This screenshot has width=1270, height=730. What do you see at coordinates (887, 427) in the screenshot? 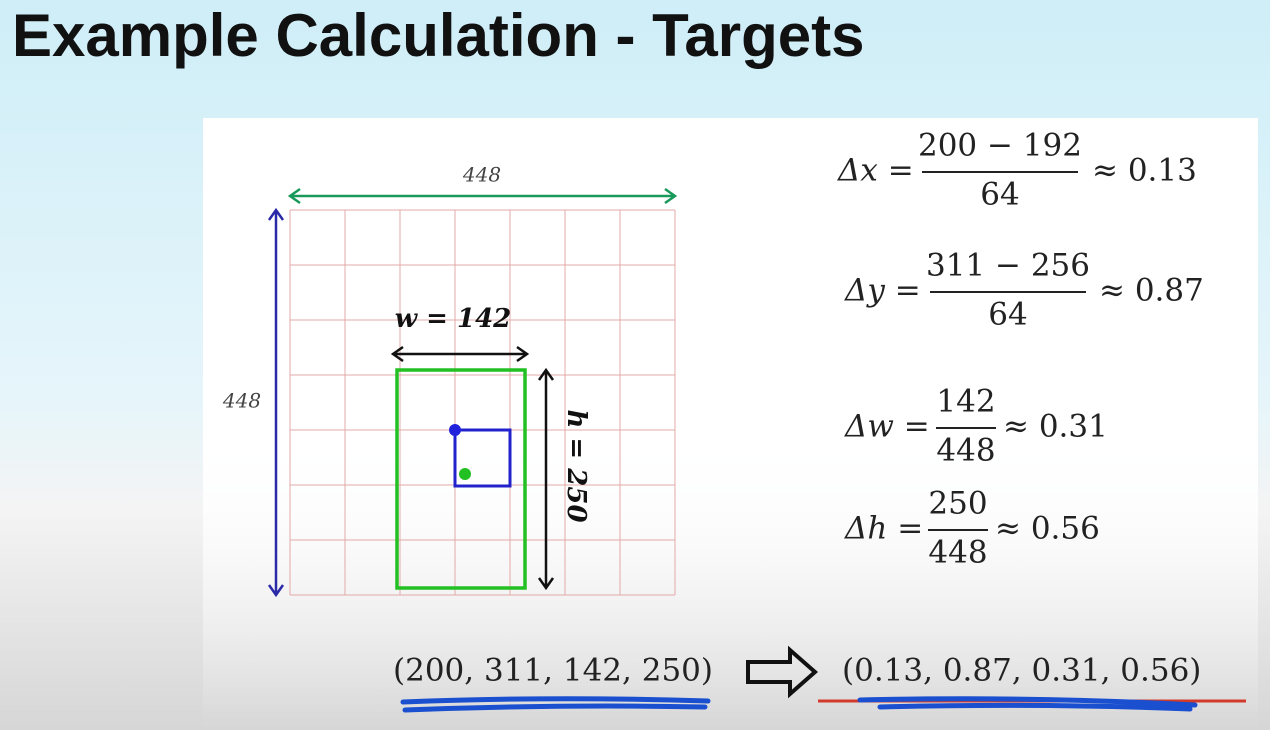
I see `equation-lhs: Δw =` at bounding box center [887, 427].